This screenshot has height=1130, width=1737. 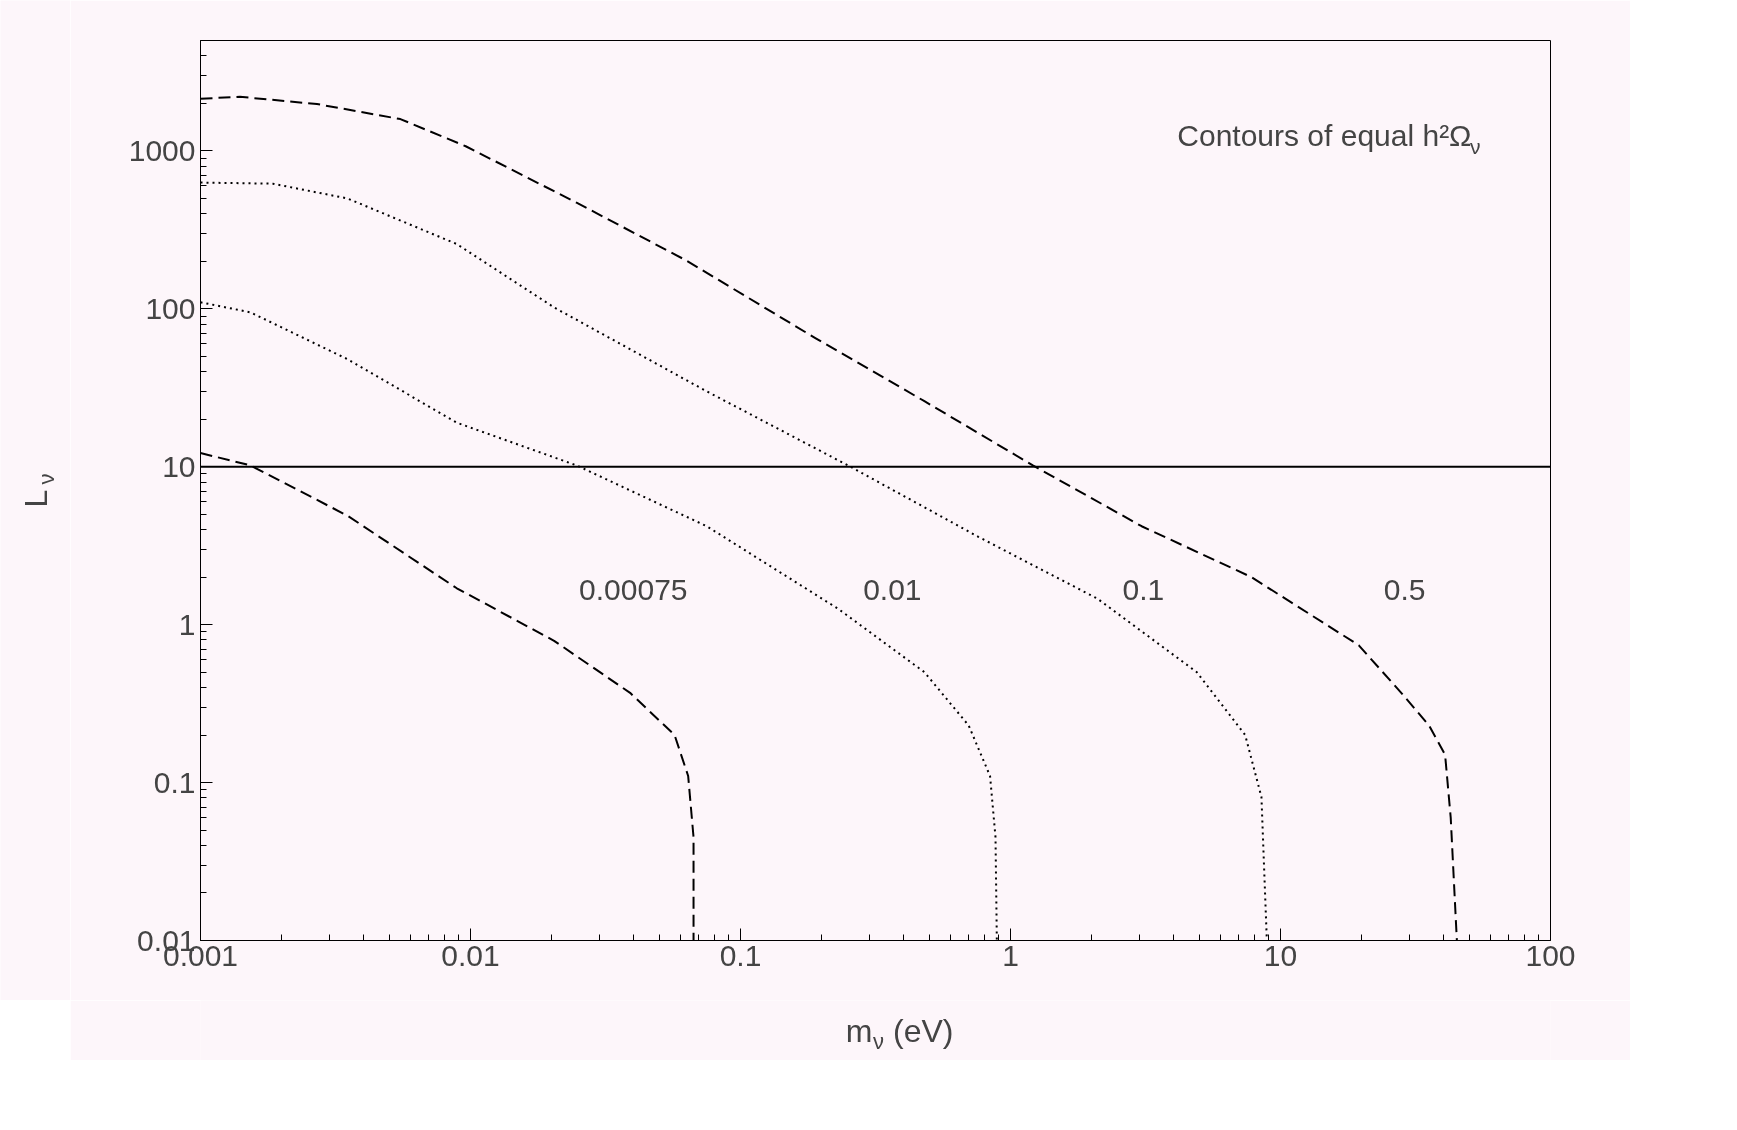 What do you see at coordinates (38, 490) in the screenshot?
I see `y-axis-title: Lν` at bounding box center [38, 490].